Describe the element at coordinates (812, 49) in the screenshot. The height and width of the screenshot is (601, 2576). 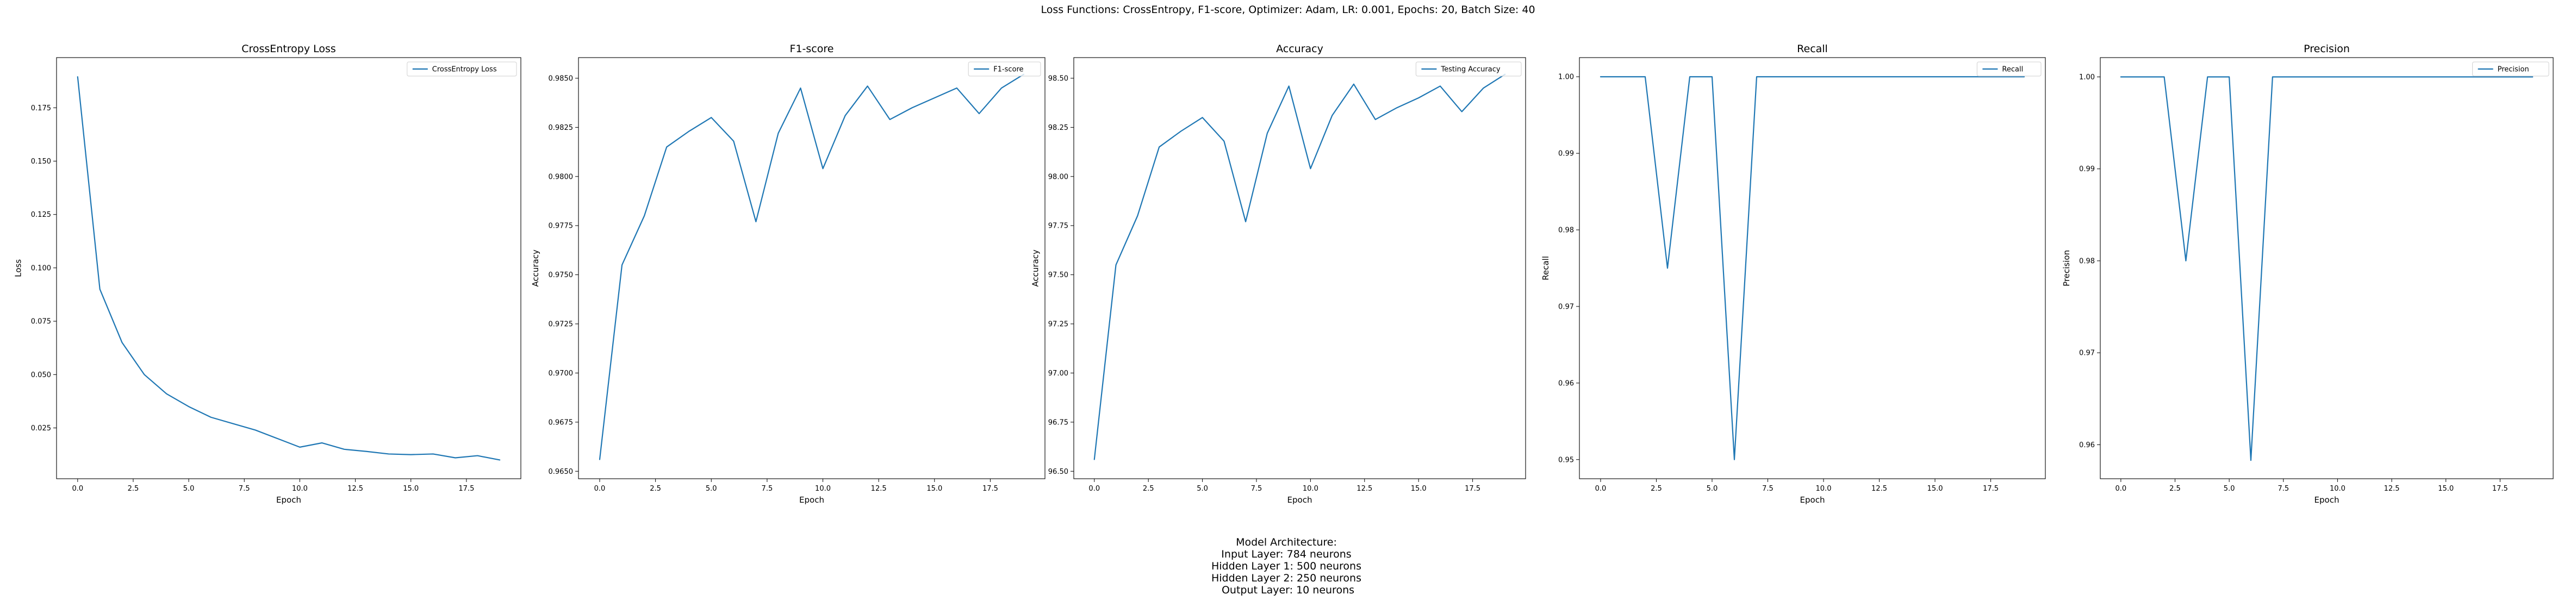
I see `subplot-title: F1-score` at that location.